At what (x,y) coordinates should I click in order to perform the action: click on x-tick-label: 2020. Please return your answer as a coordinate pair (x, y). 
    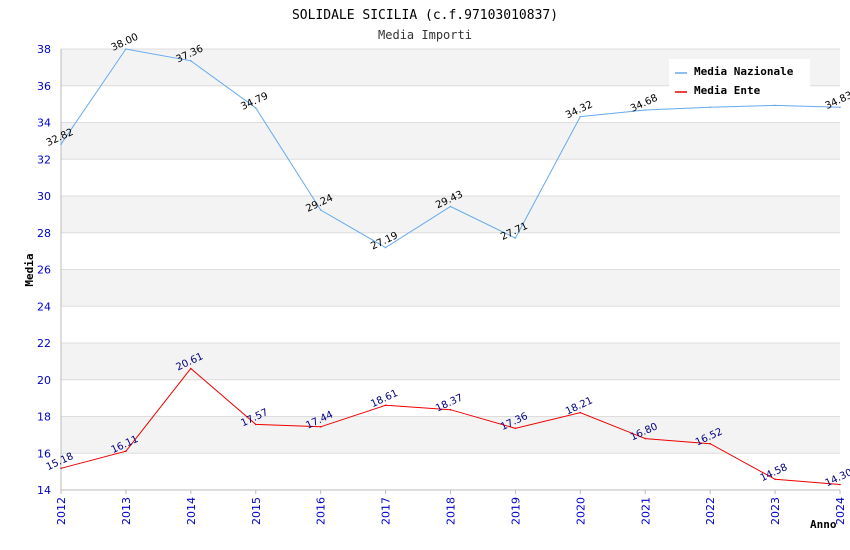
    Looking at the image, I should click on (580, 511).